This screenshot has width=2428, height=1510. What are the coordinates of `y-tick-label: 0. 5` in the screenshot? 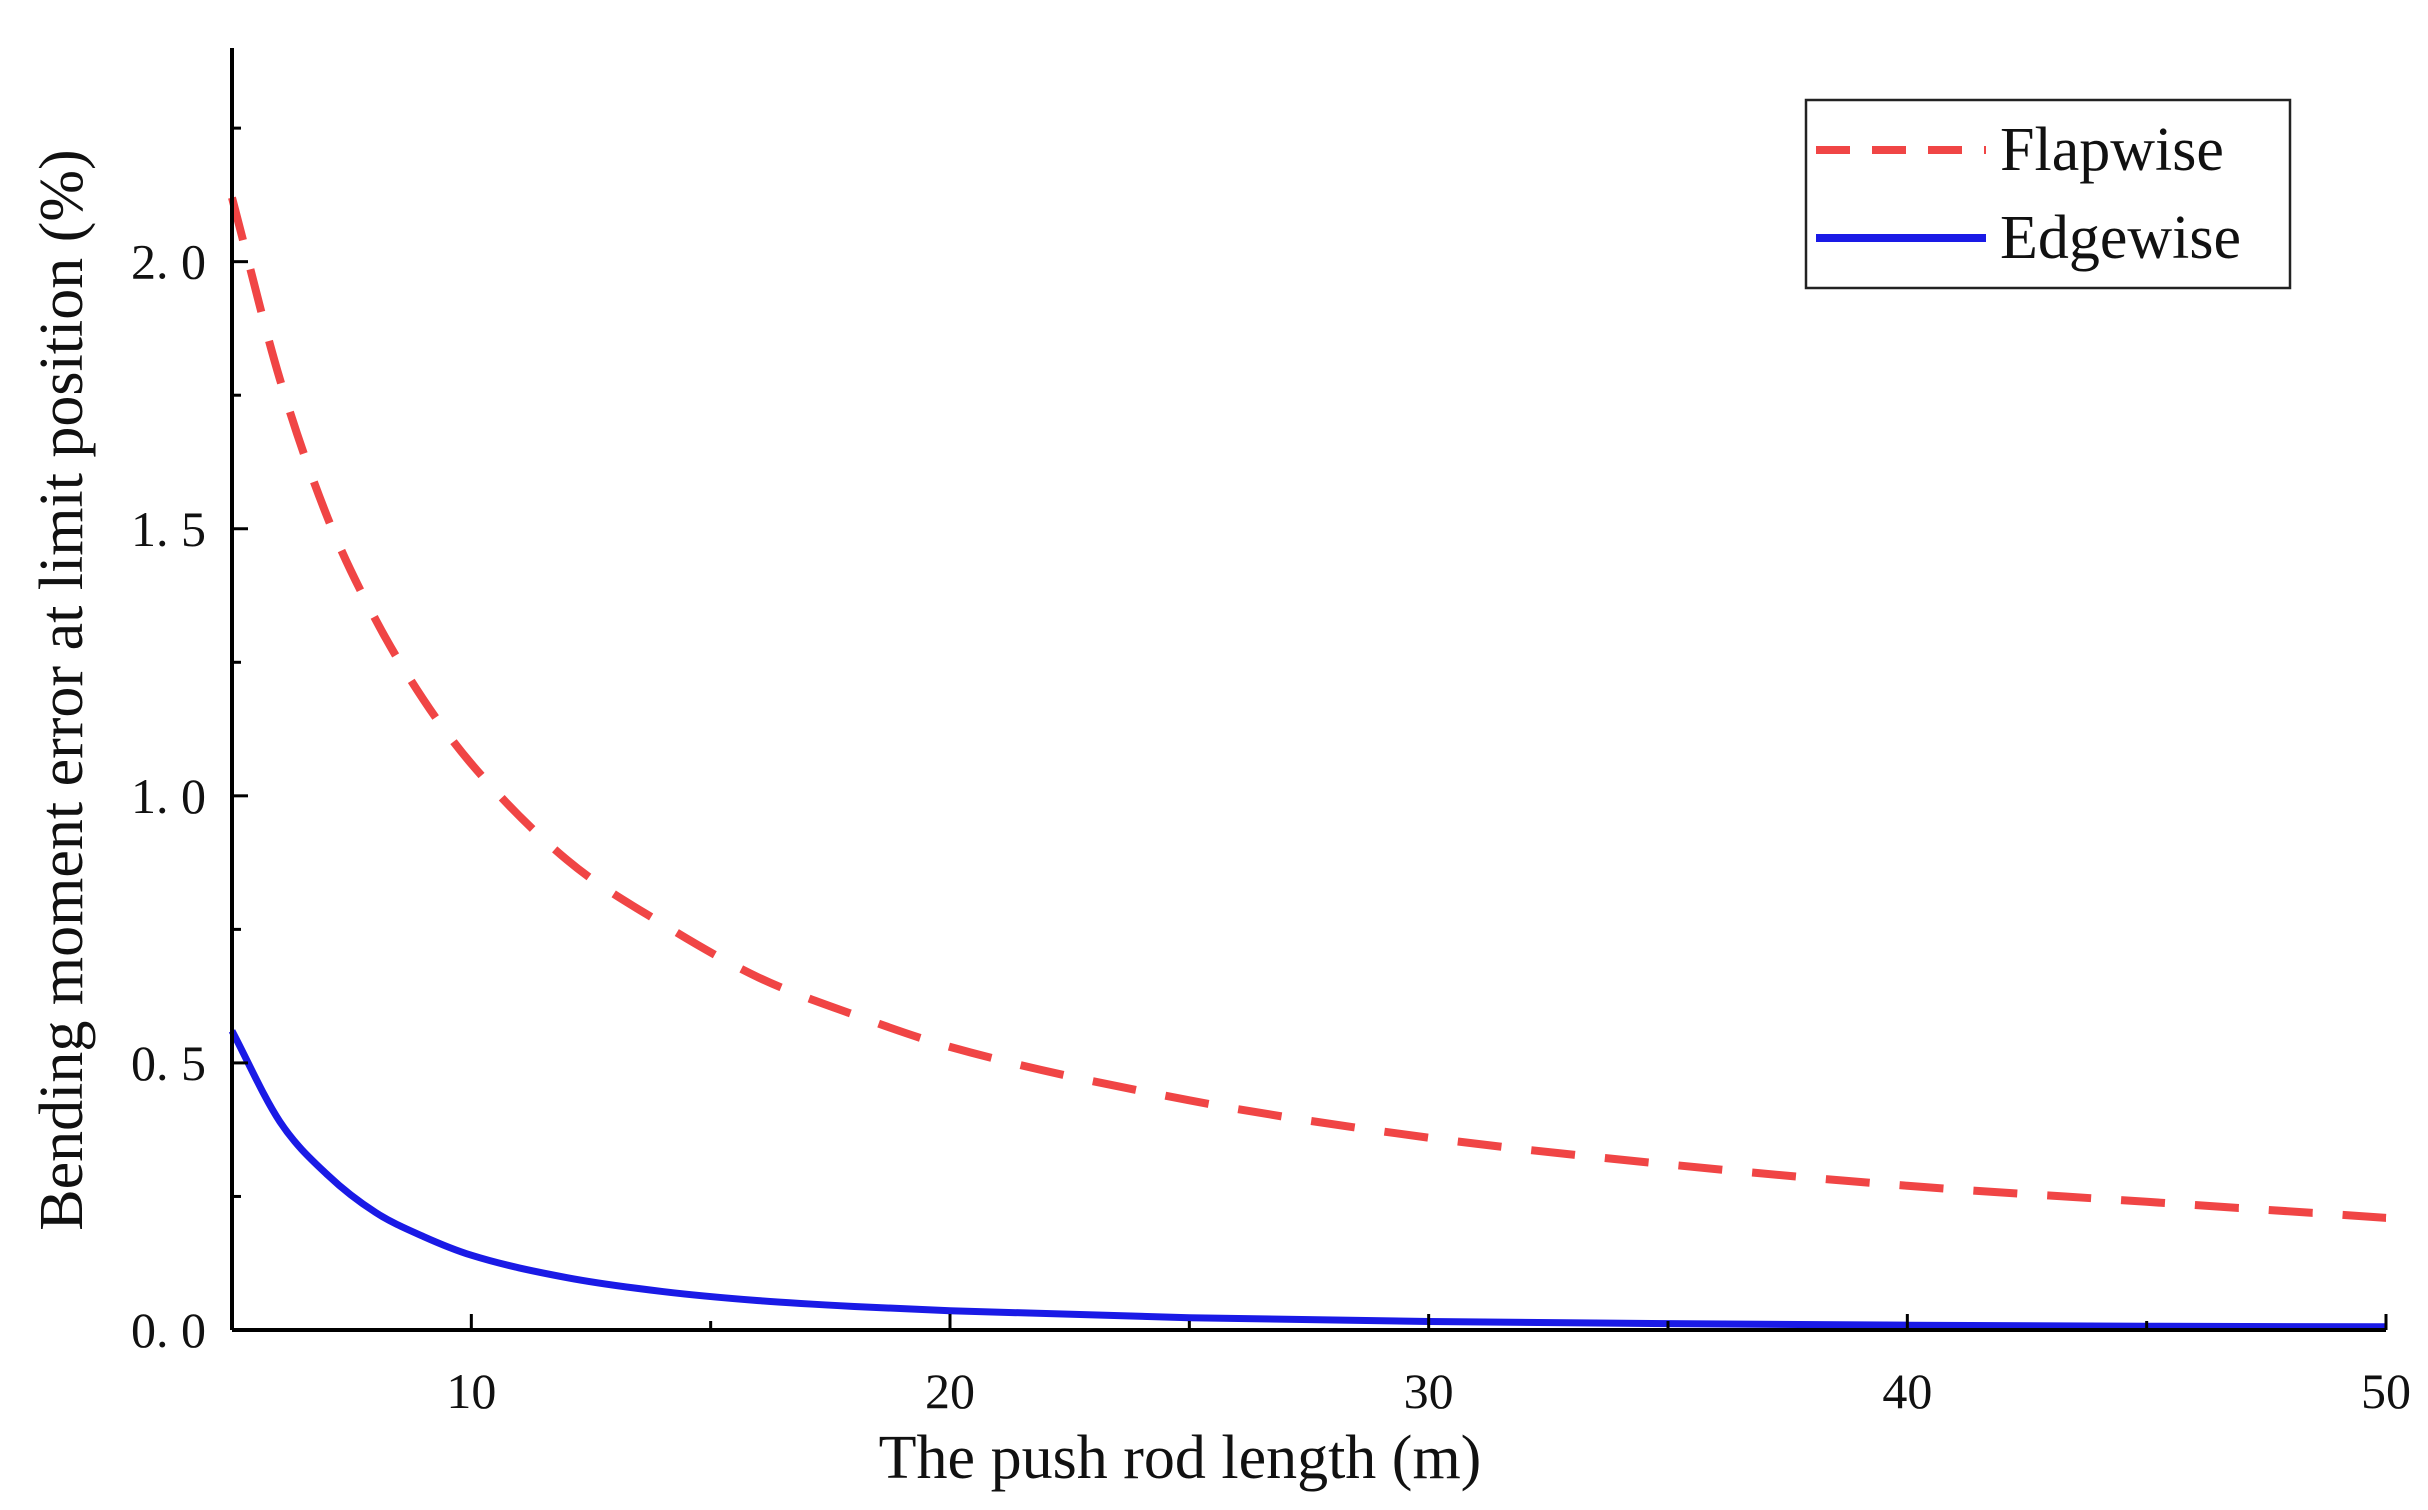 It's located at (168, 1063).